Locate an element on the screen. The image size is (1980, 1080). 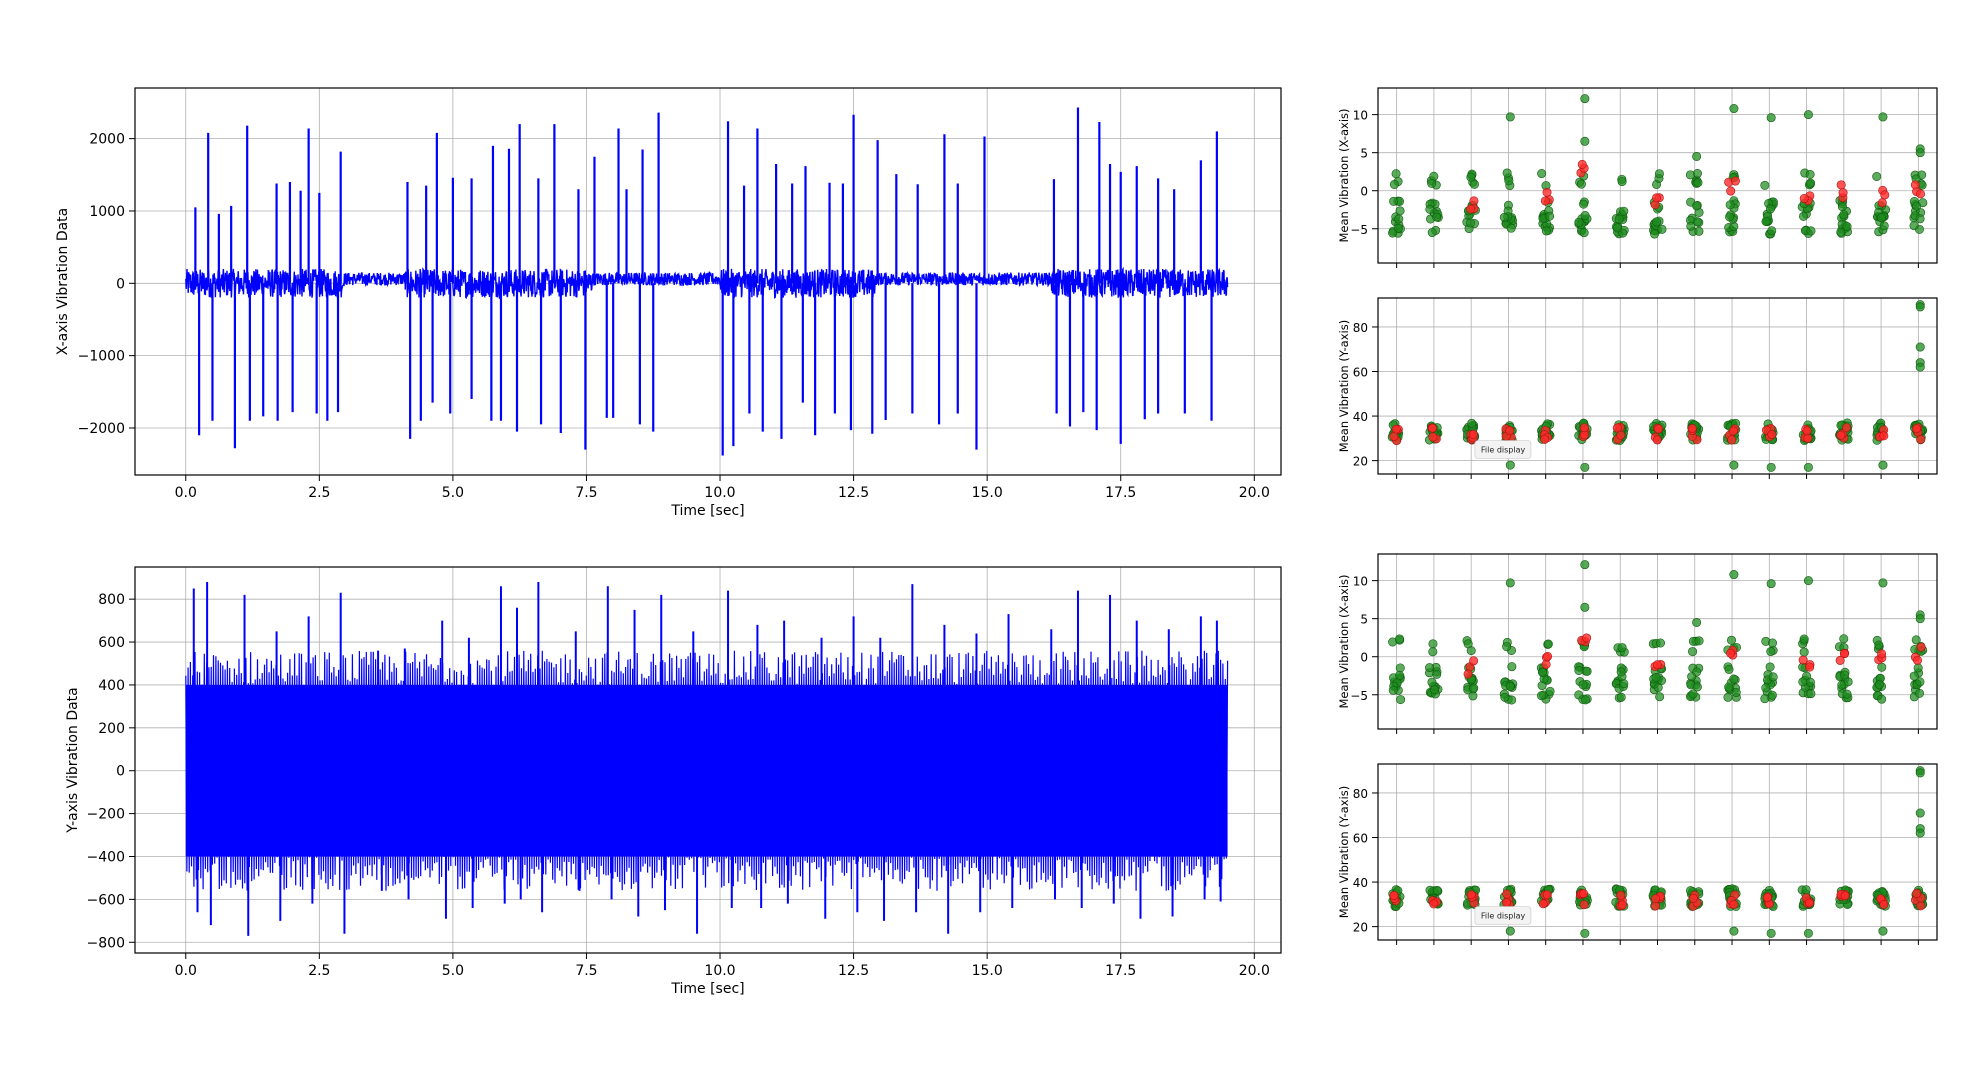
y-tick-label: 800 is located at coordinates (111, 600).